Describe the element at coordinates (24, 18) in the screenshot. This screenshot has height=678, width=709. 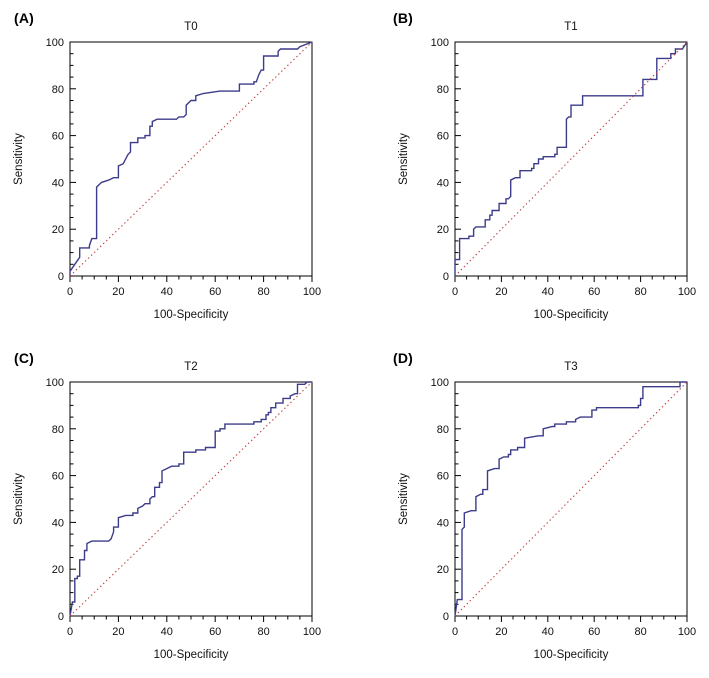
I see `panel-a-label: (A)` at that location.